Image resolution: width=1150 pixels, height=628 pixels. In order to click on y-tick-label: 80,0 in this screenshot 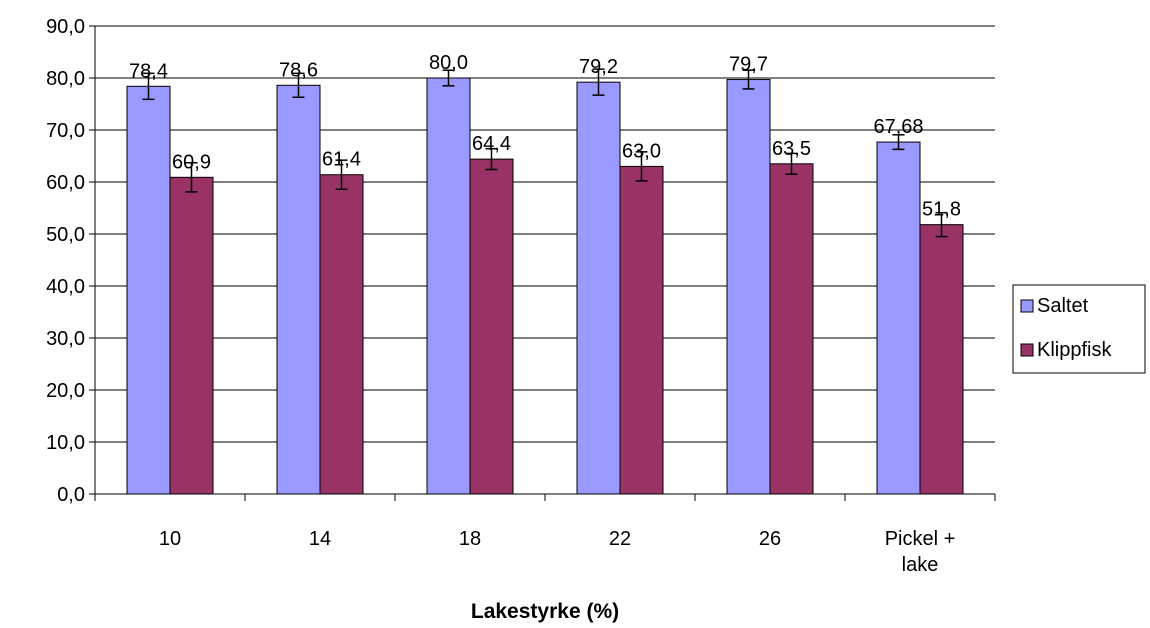, I will do `click(65, 79)`.